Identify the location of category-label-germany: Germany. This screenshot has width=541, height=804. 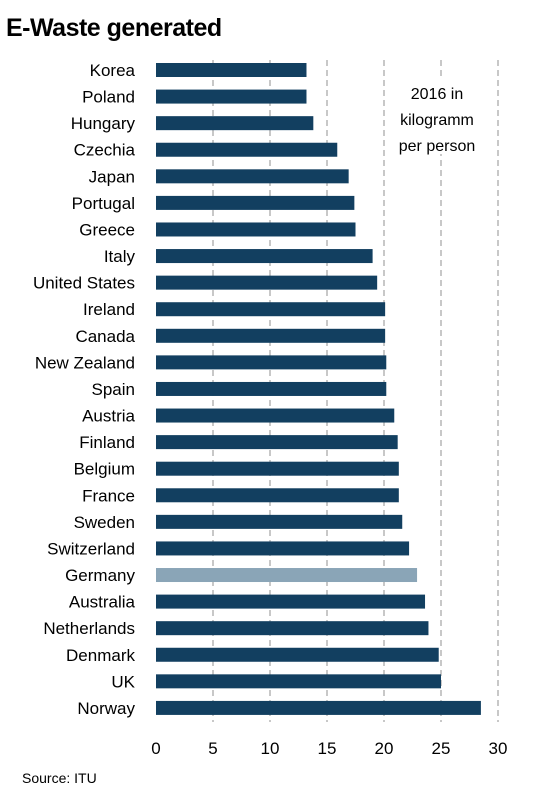
(100, 575).